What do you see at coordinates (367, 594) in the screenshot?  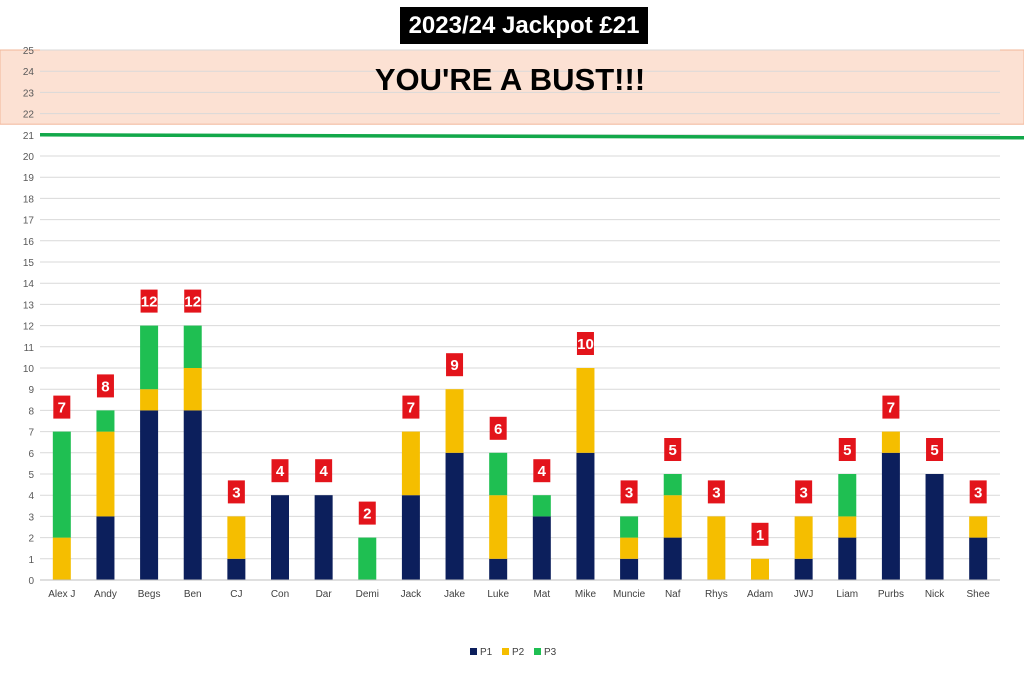 I see `x-tick-label: Demi` at bounding box center [367, 594].